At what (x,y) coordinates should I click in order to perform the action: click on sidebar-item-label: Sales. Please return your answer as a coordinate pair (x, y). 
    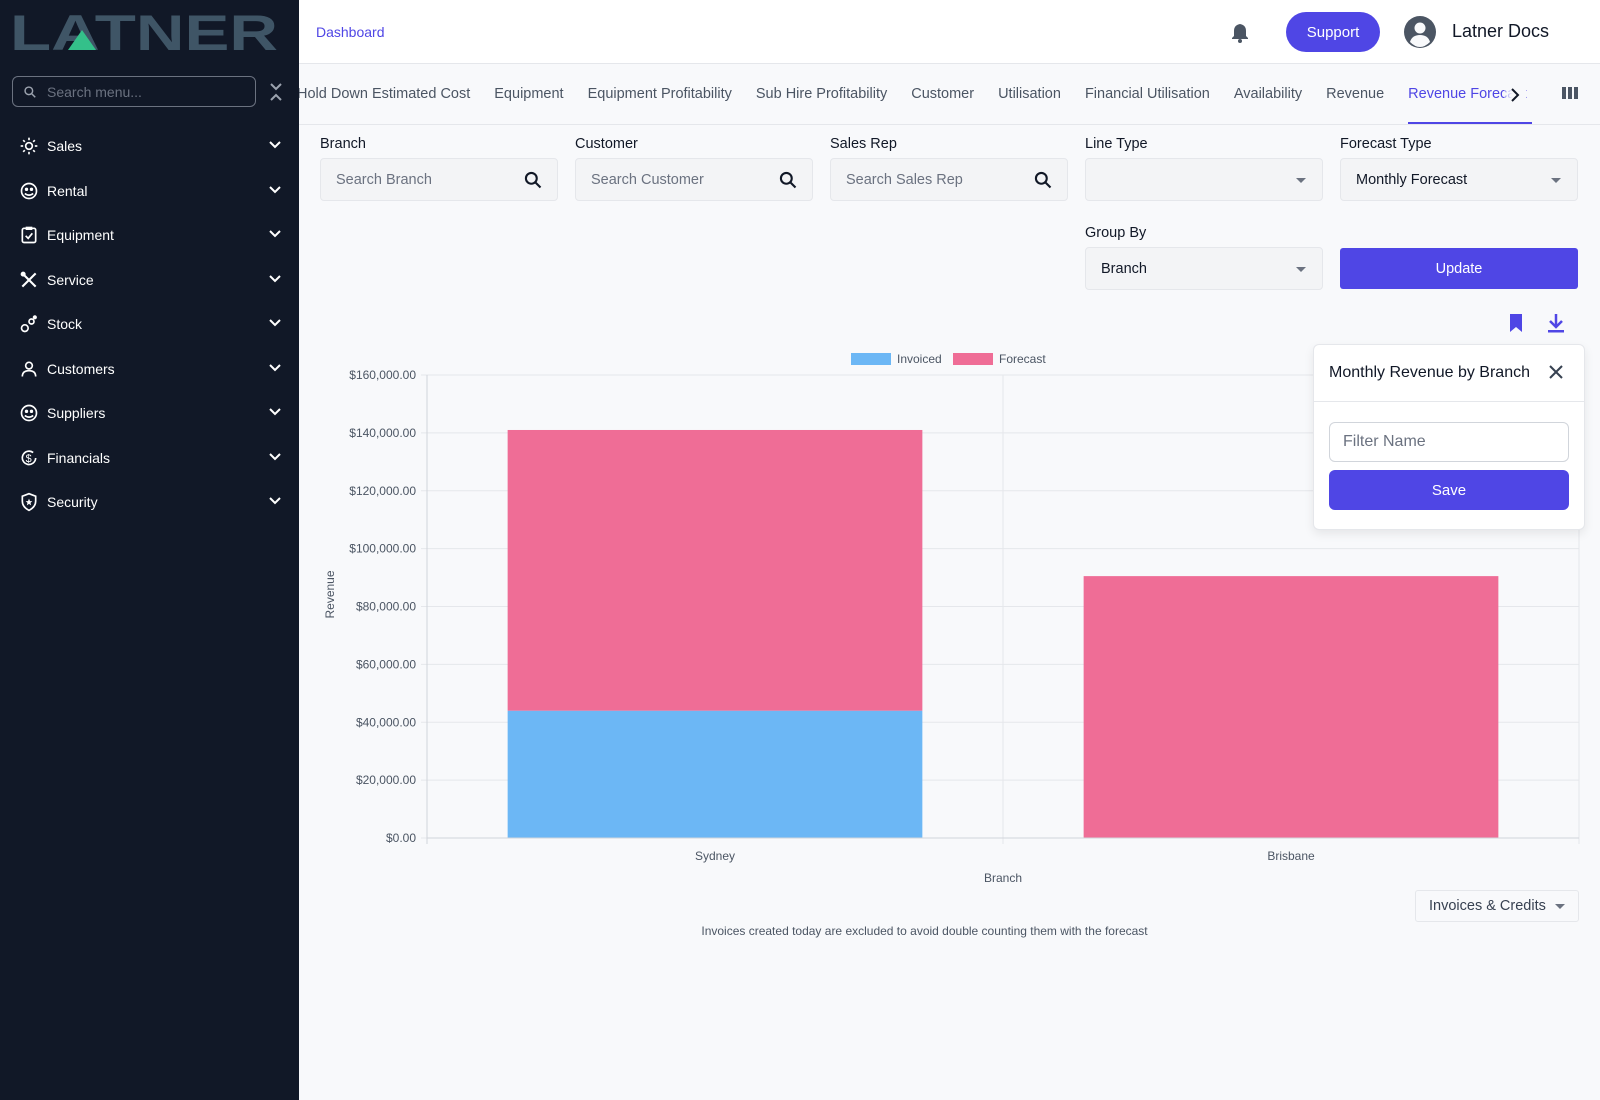
    Looking at the image, I should click on (65, 146).